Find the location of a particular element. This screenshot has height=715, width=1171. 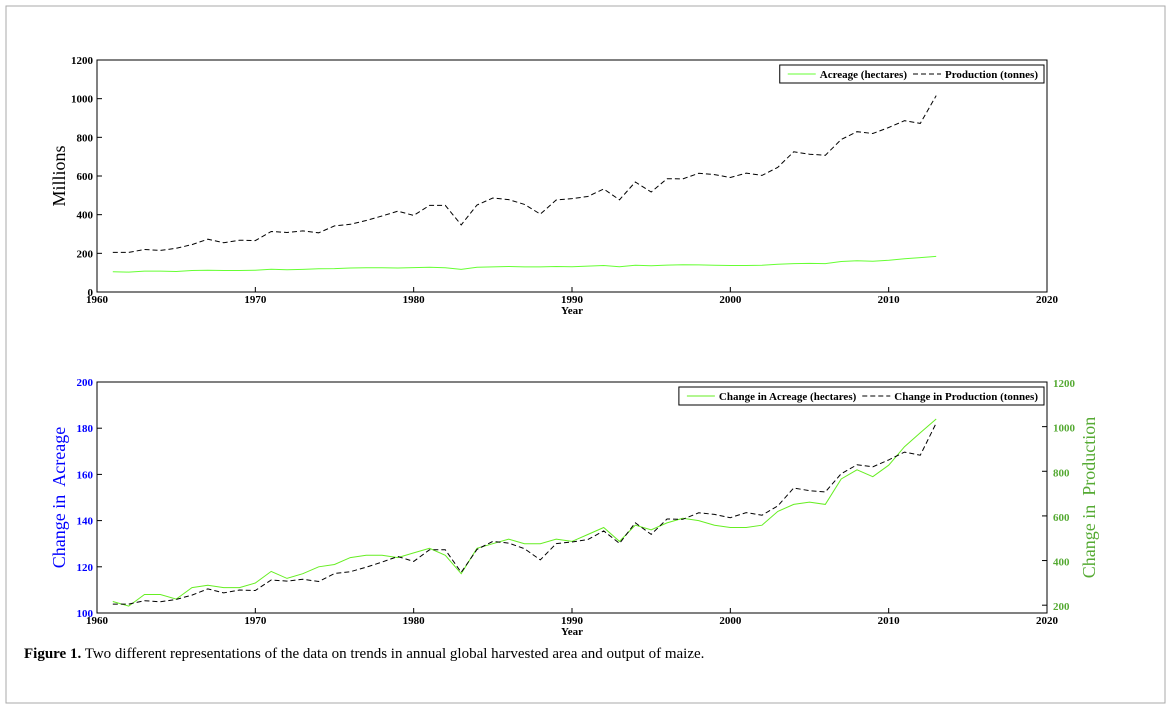

y-tick-label: 600 is located at coordinates (85, 177).